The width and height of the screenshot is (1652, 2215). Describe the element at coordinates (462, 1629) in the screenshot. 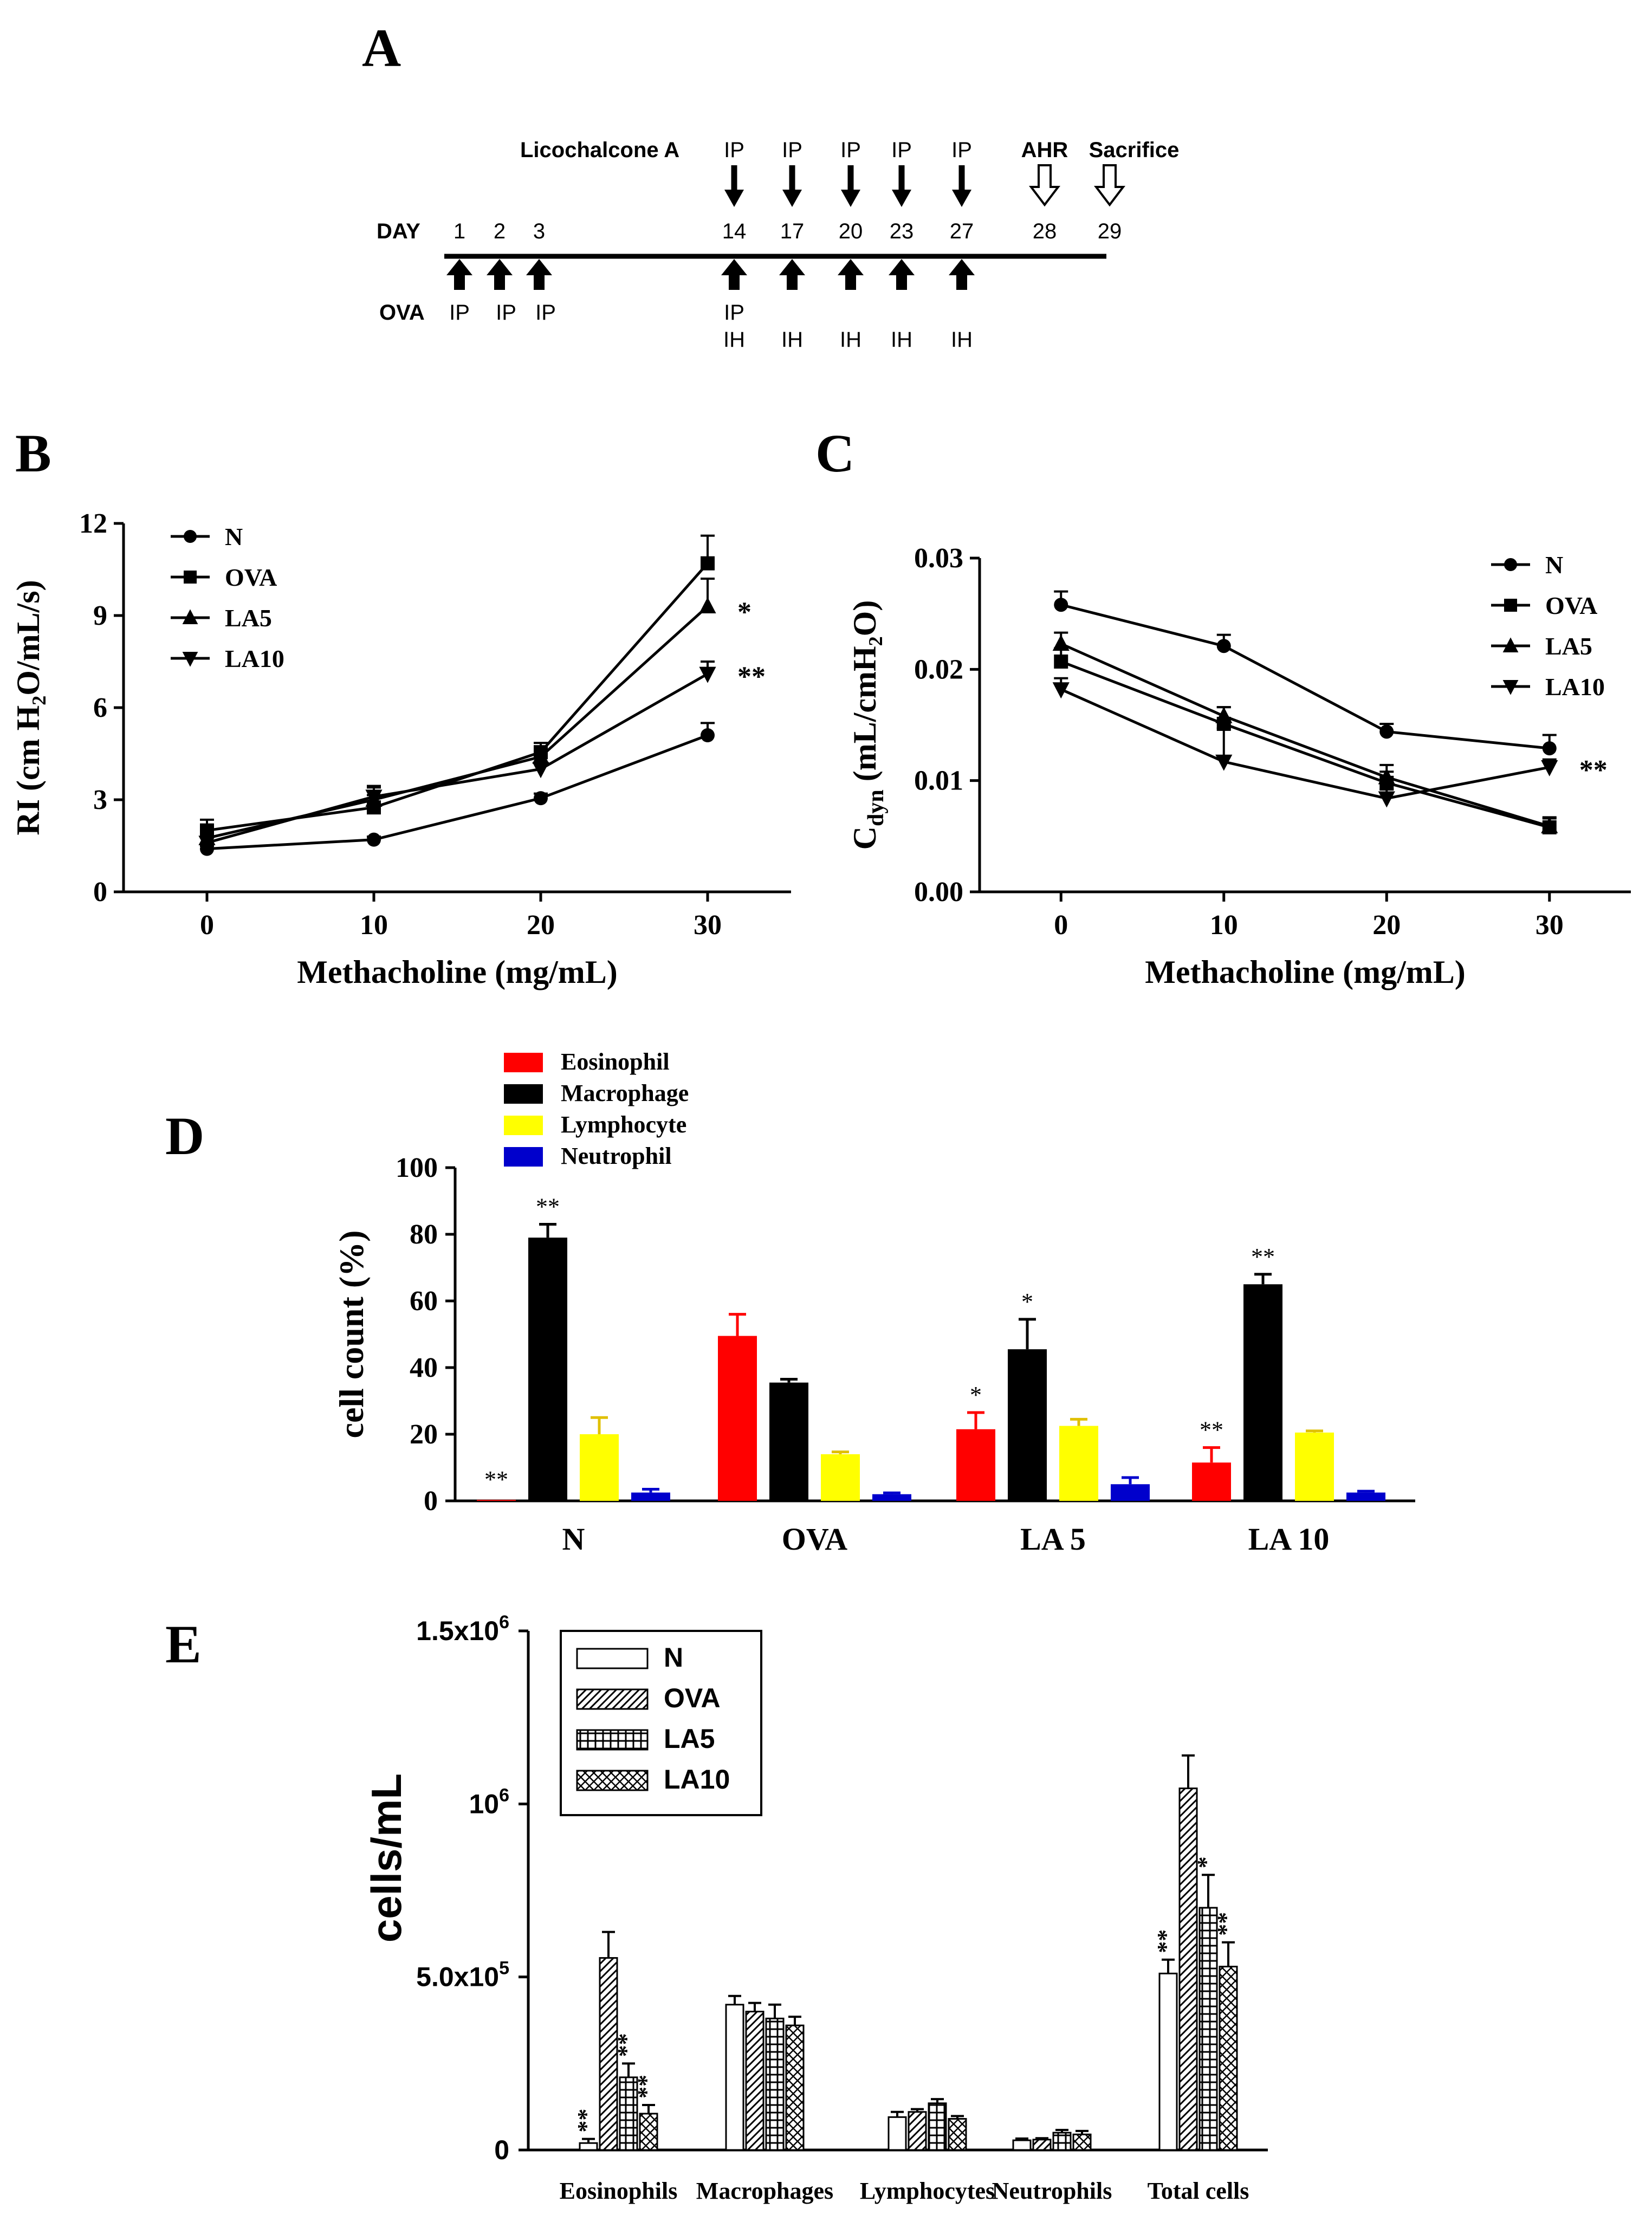

I see `y-tick-label: 1.5x106` at that location.